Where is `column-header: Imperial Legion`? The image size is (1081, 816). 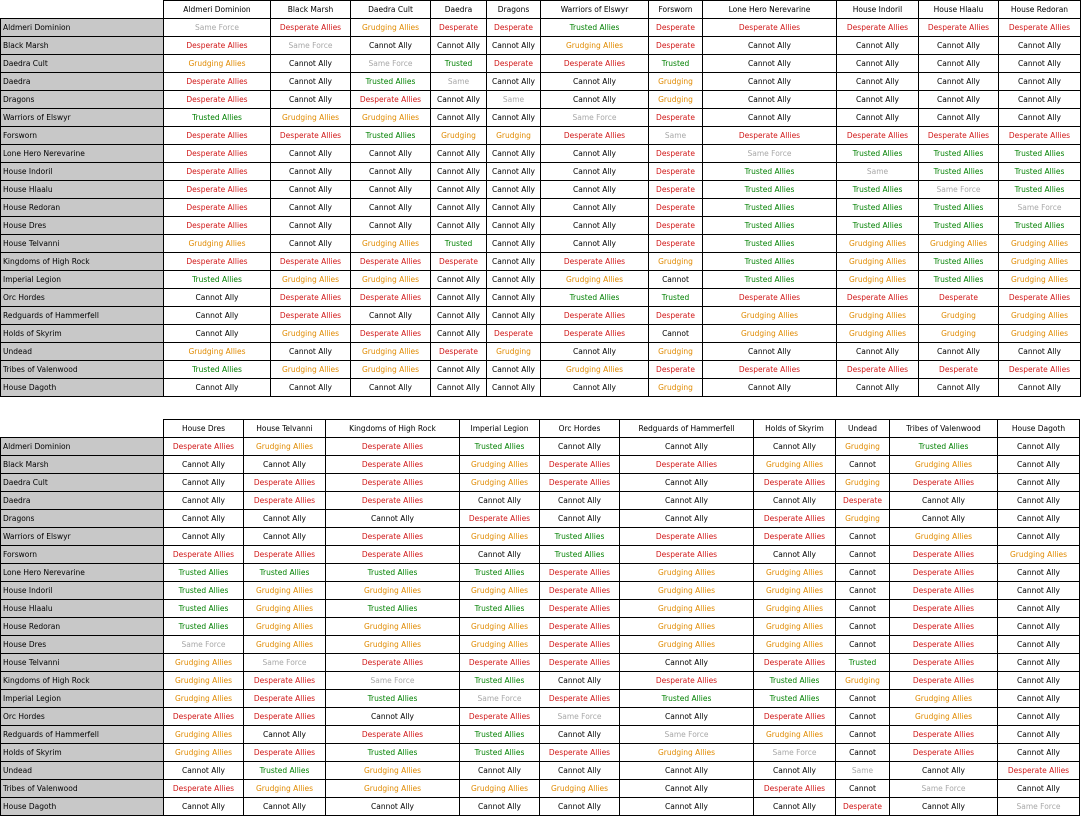
column-header: Imperial Legion is located at coordinates (499, 428).